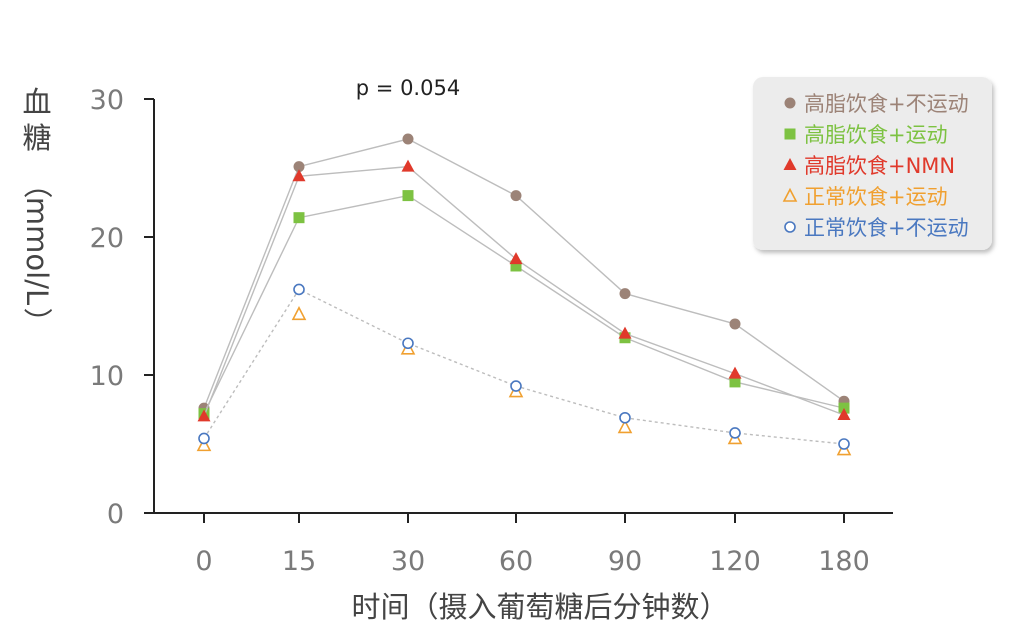 The image size is (1017, 642). I want to click on x-tick-label: 120, so click(735, 561).